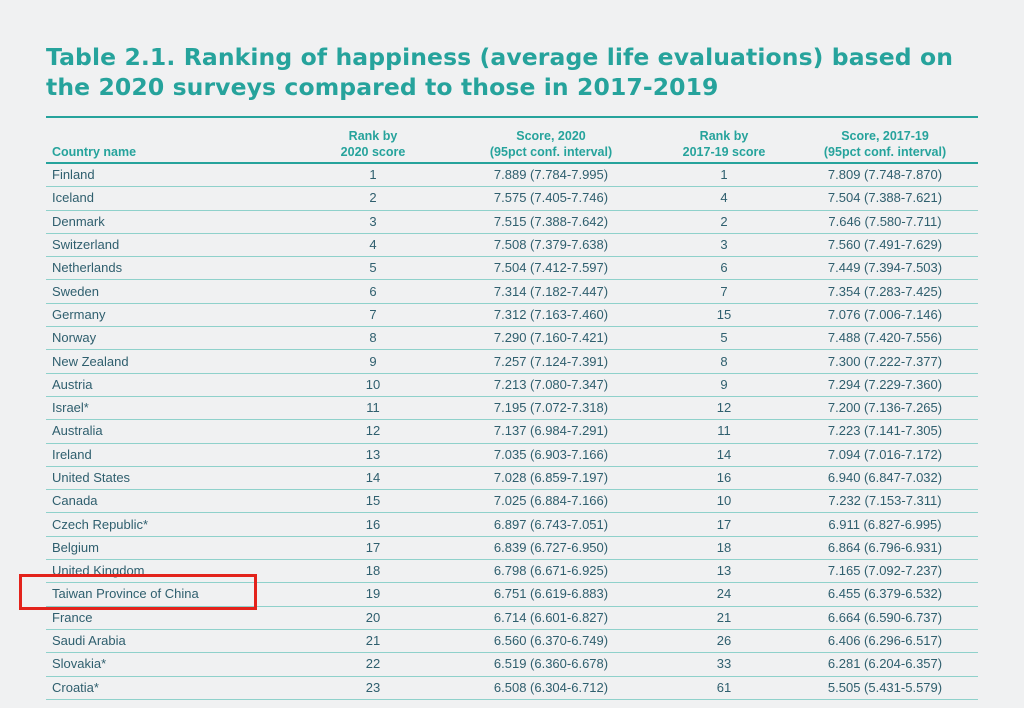 The height and width of the screenshot is (708, 1024). Describe the element at coordinates (551, 641) in the screenshot. I see `cell-score-2020: 6.560 (6.370-6.749)` at that location.